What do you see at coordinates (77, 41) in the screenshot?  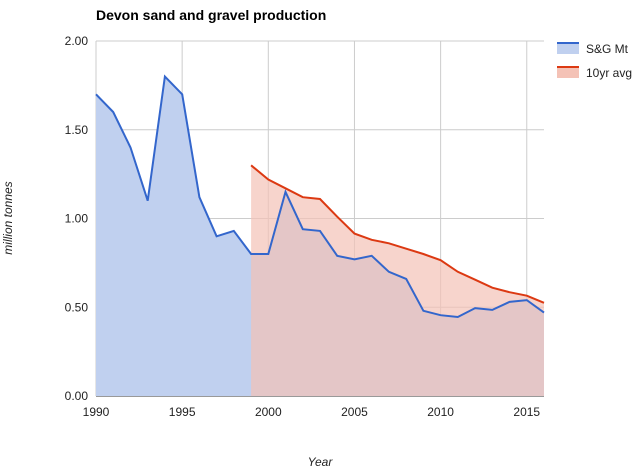 I see `y-tick-label: 2.00` at bounding box center [77, 41].